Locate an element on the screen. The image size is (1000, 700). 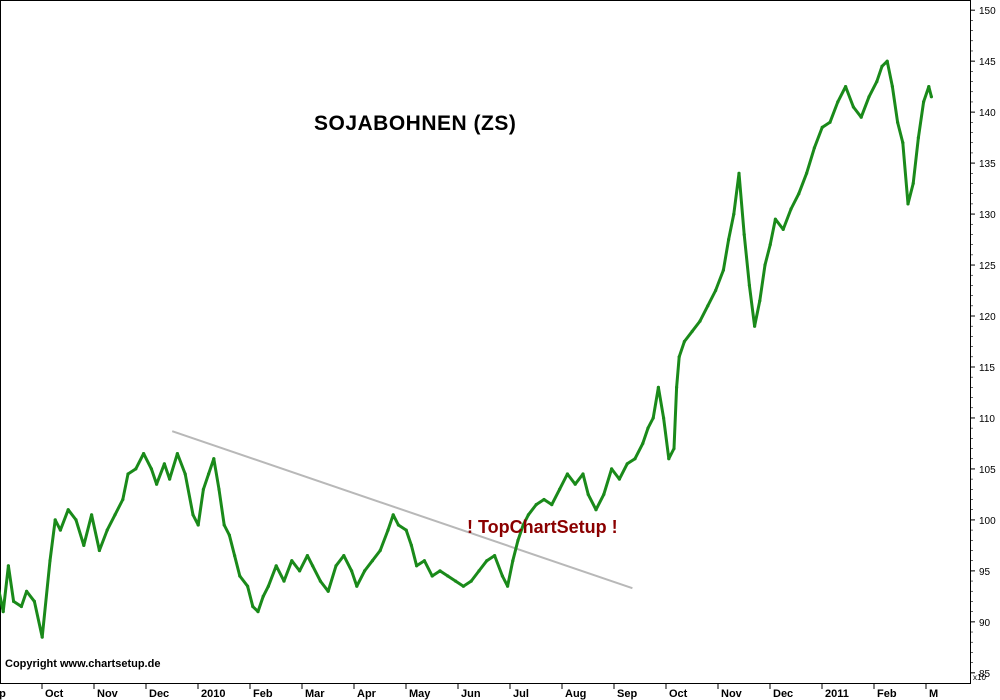
x-tick-label: Jul is located at coordinates (521, 694).